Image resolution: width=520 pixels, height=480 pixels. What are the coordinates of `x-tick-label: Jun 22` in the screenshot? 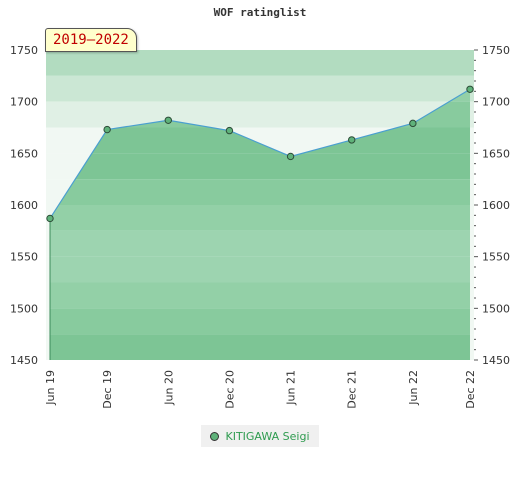 It's located at (413, 388).